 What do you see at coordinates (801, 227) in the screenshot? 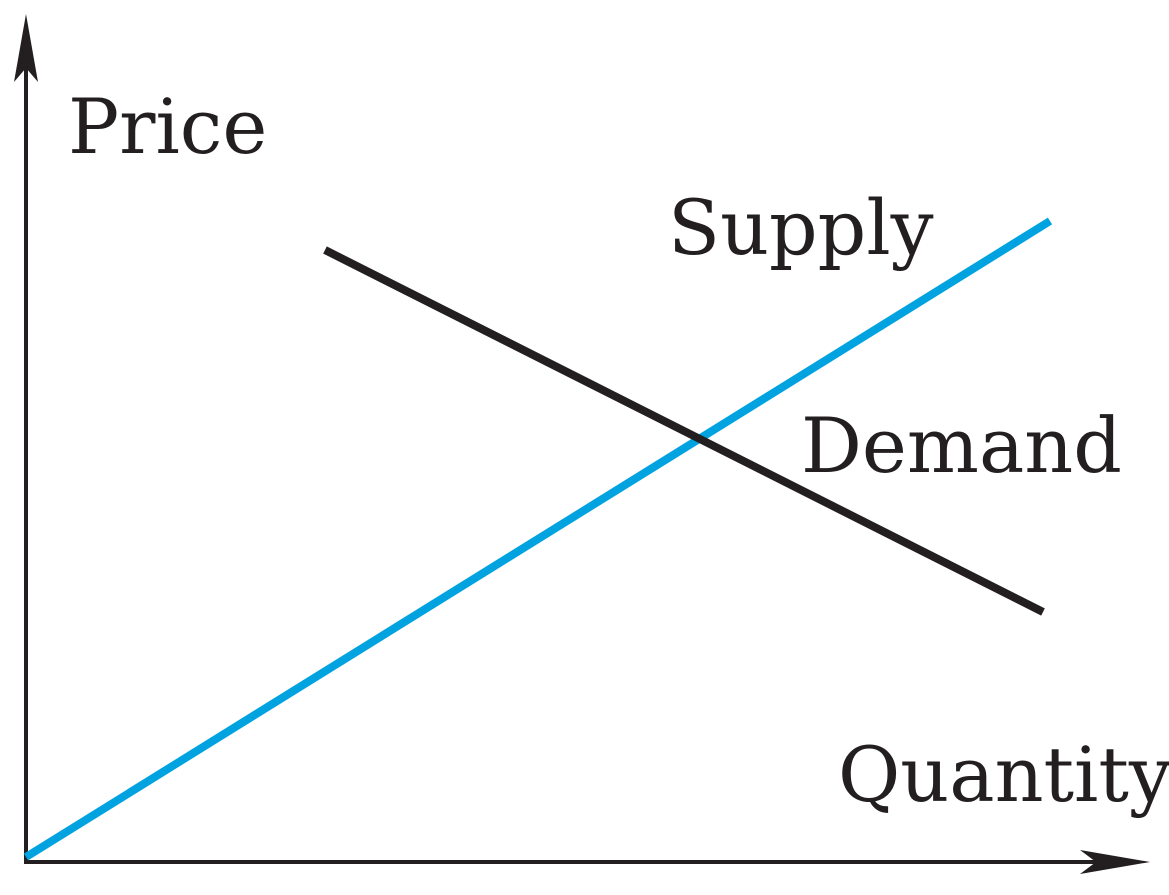
I see `supply-label: Supply` at bounding box center [801, 227].